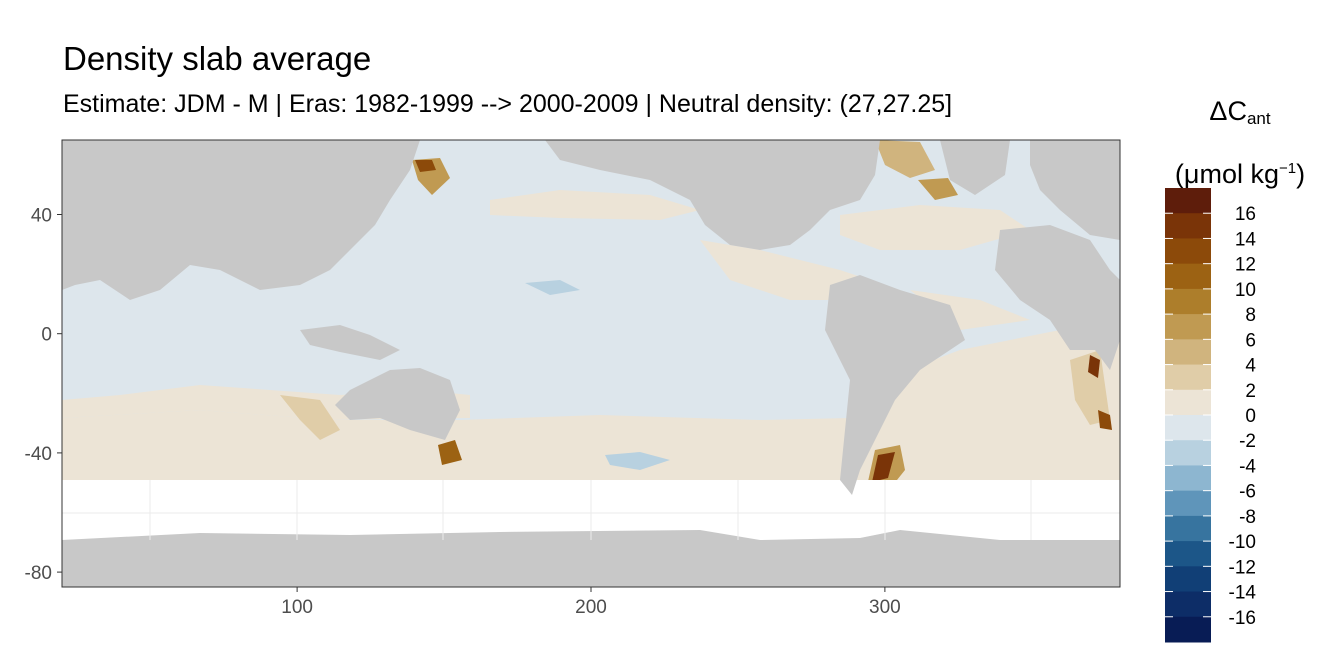  I want to click on chart-title: Density slab average, so click(217, 58).